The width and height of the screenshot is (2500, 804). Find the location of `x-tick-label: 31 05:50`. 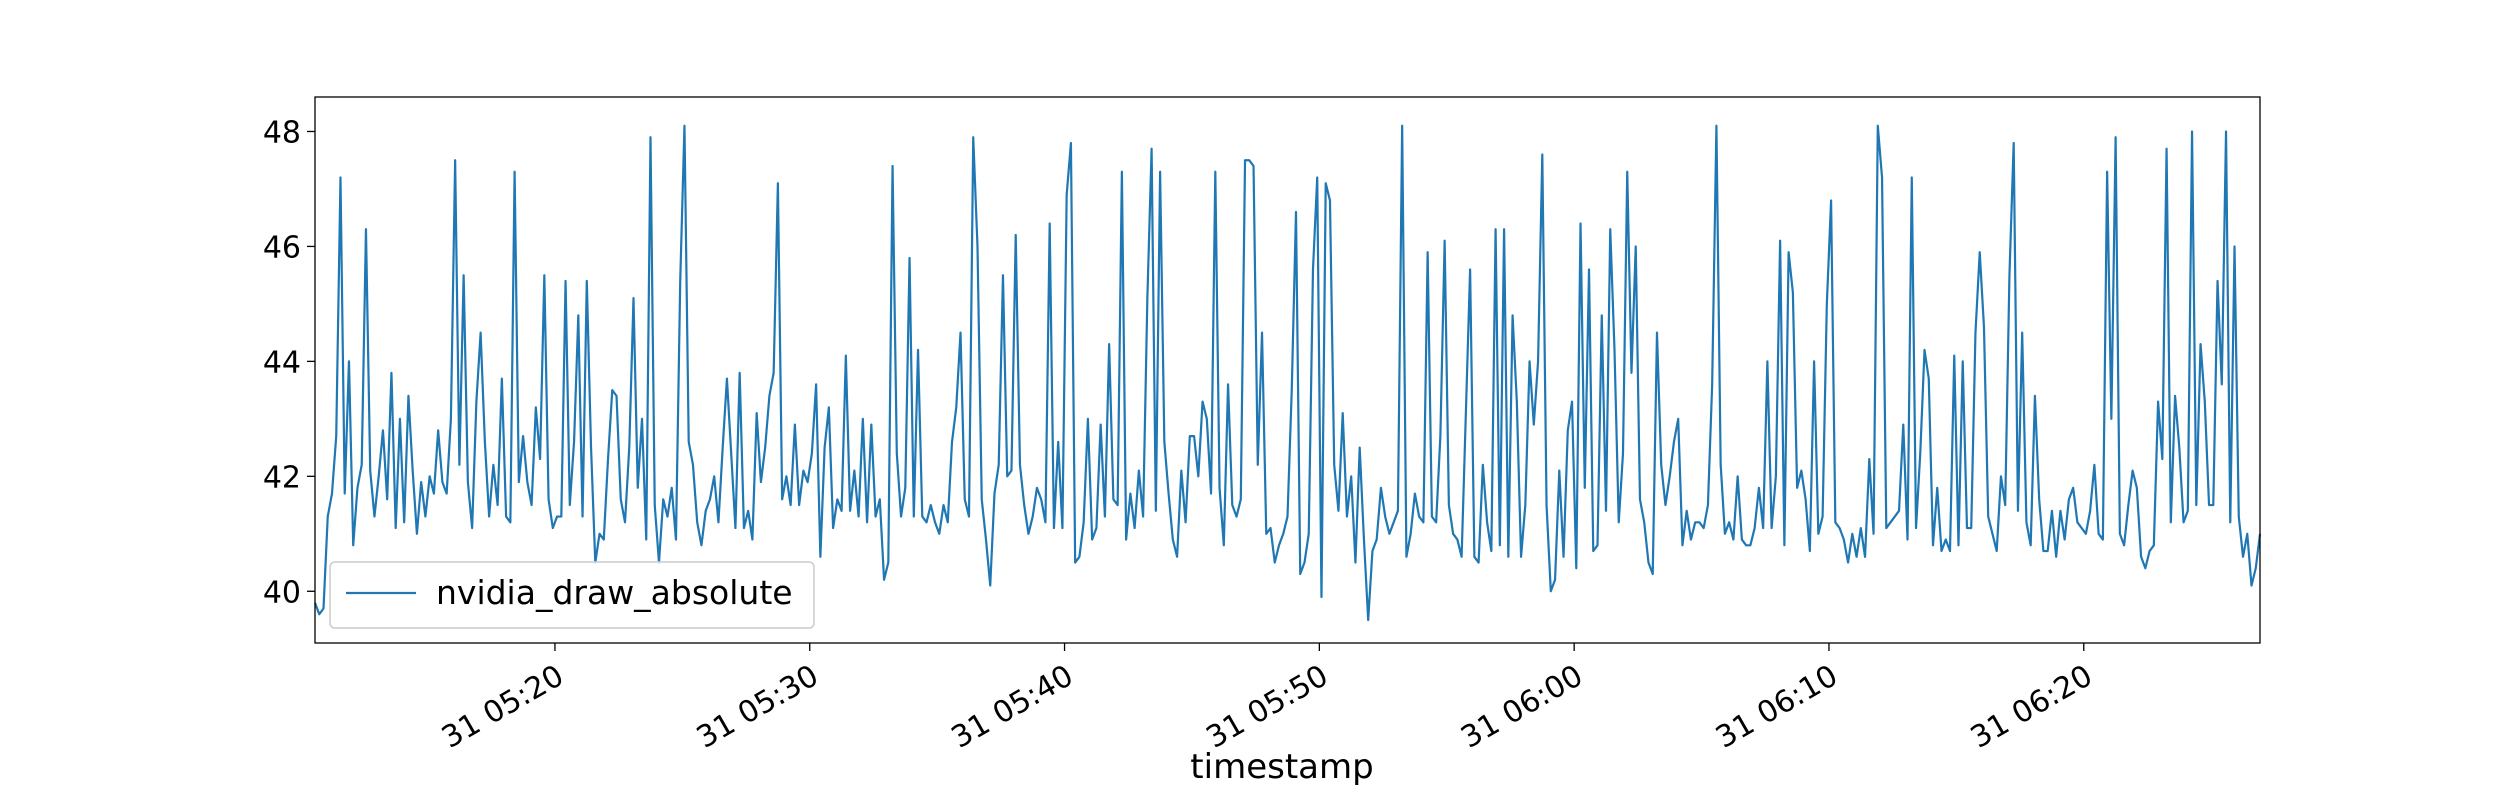

x-tick-label: 31 05:50 is located at coordinates (1267, 706).